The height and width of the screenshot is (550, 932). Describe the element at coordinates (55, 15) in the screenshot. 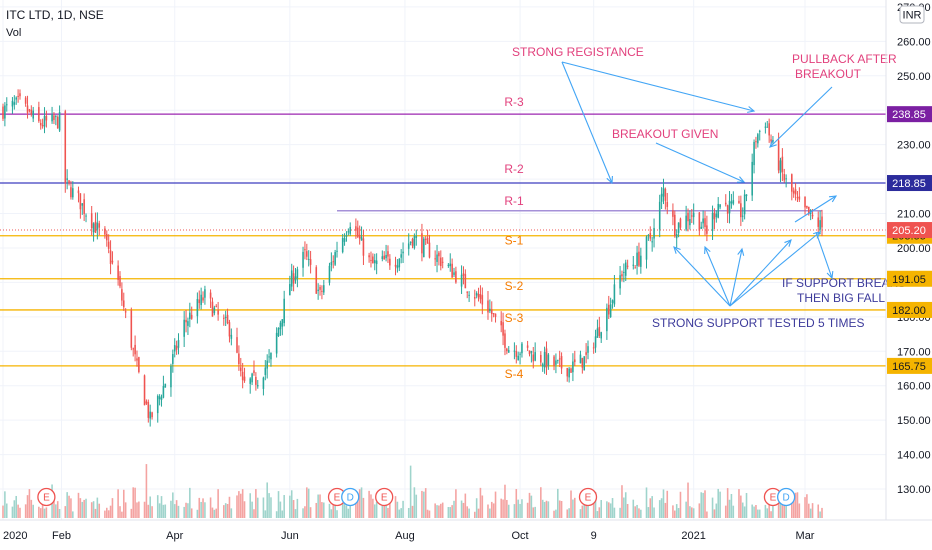

I see `symbol-title: ITC LTD, 1D, NSE` at that location.